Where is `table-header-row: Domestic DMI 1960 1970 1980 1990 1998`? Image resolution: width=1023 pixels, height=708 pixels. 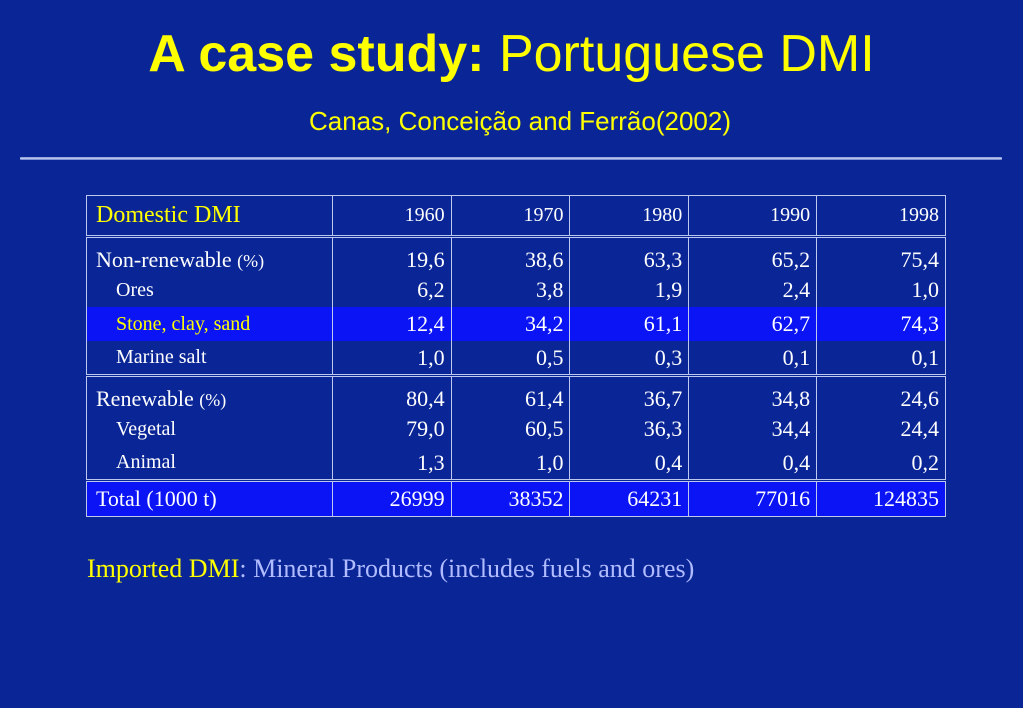 table-header-row: Domestic DMI 1960 1970 1980 1990 1998 is located at coordinates (516, 216).